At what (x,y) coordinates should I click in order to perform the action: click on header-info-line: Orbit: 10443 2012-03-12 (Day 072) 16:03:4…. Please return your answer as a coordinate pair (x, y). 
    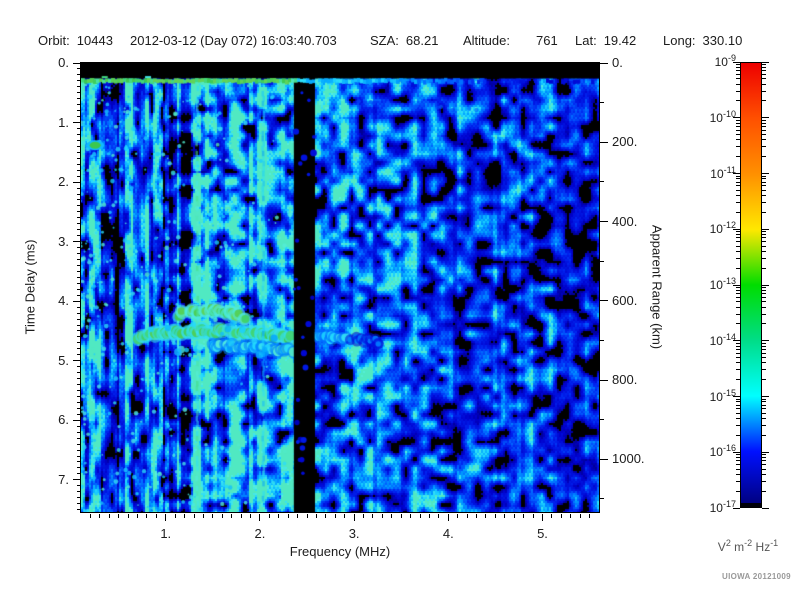
    Looking at the image, I should click on (400, 42).